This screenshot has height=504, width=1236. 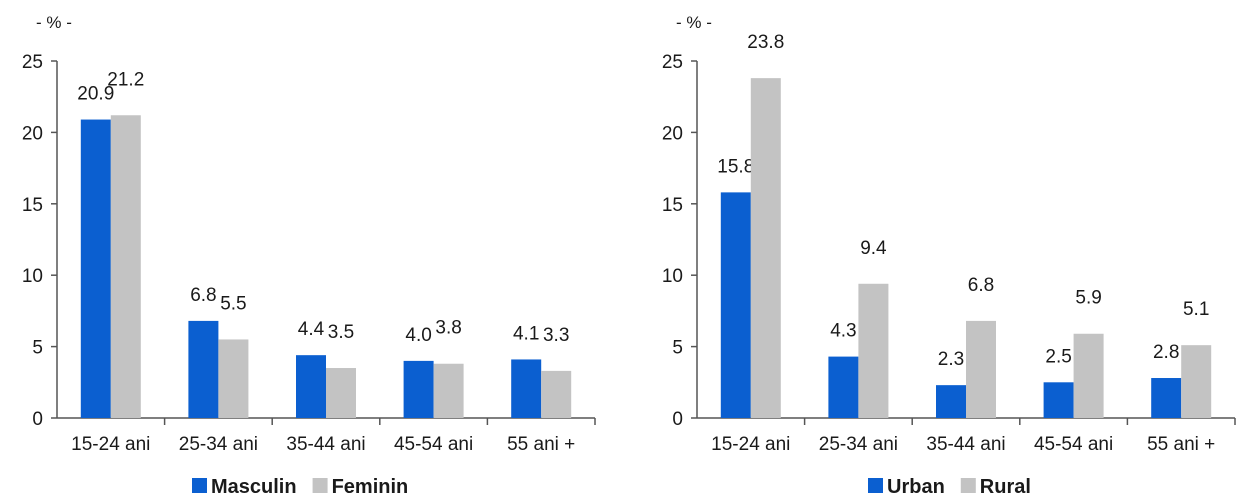 What do you see at coordinates (765, 42) in the screenshot?
I see `data-label: 23.8` at bounding box center [765, 42].